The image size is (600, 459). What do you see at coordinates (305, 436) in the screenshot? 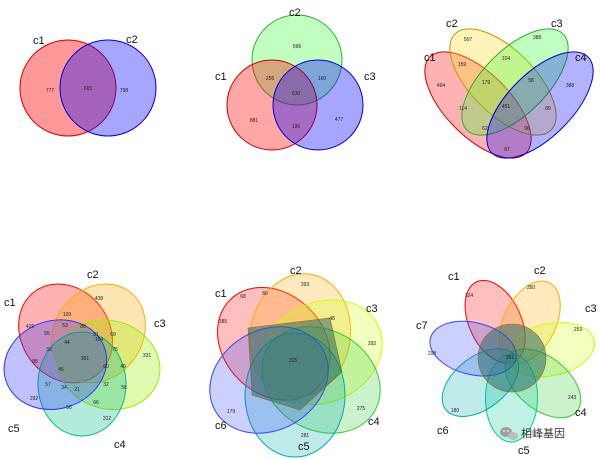
I see `venn6-value-8: 281` at bounding box center [305, 436].